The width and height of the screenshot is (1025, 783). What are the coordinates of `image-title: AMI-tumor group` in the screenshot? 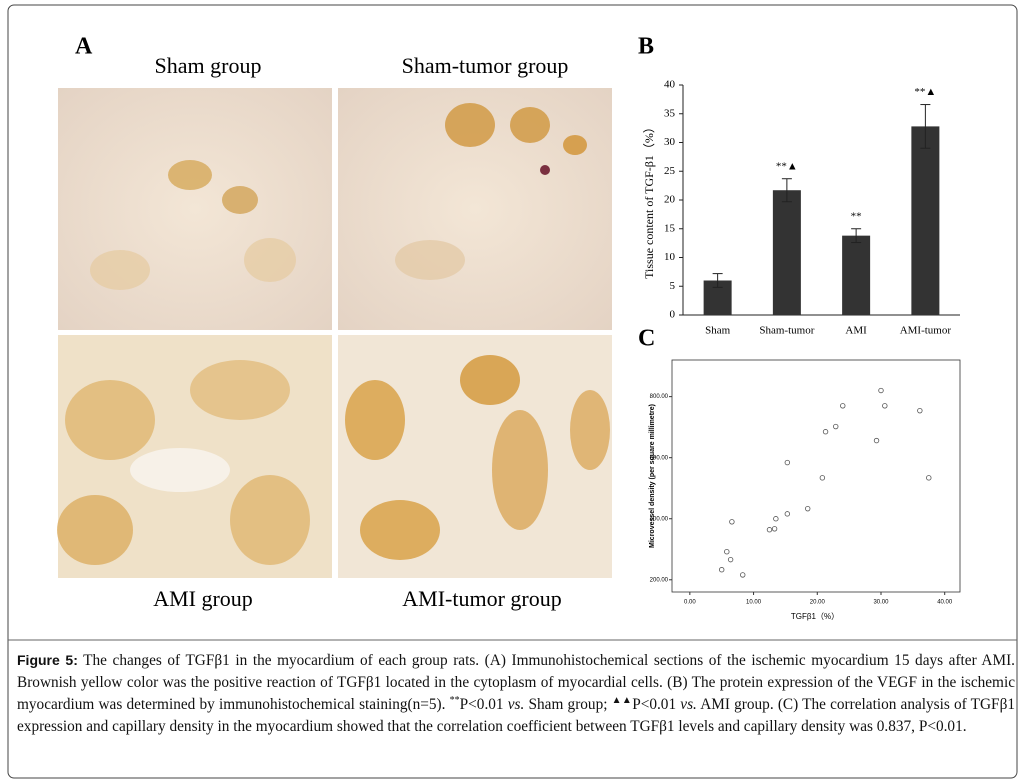 It's located at (481, 598).